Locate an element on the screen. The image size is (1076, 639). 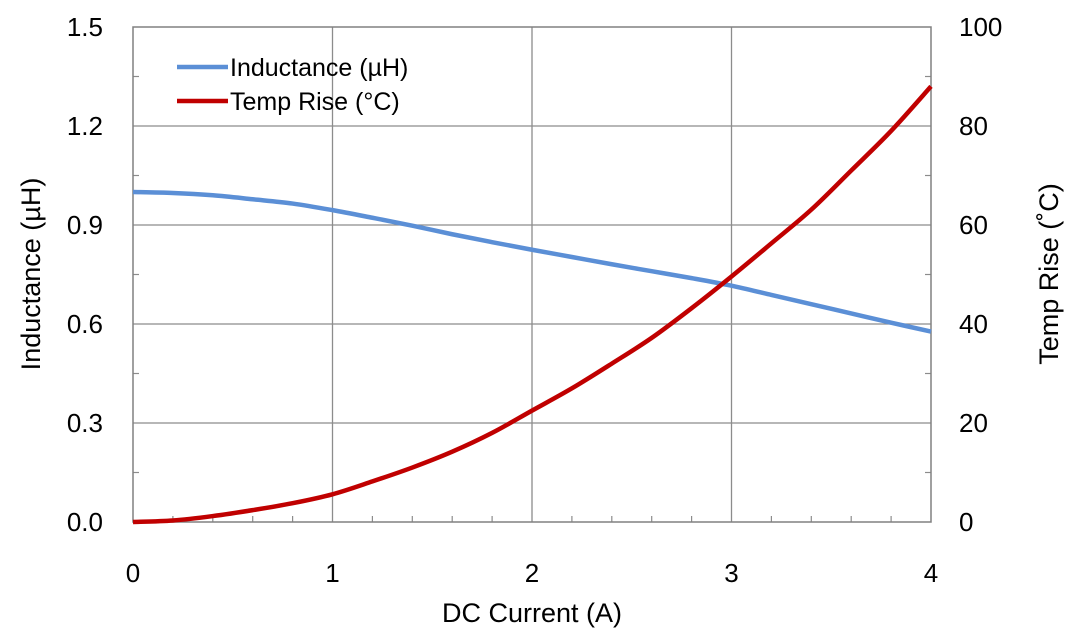
y-left-tick-label: 0.6 is located at coordinates (85, 324).